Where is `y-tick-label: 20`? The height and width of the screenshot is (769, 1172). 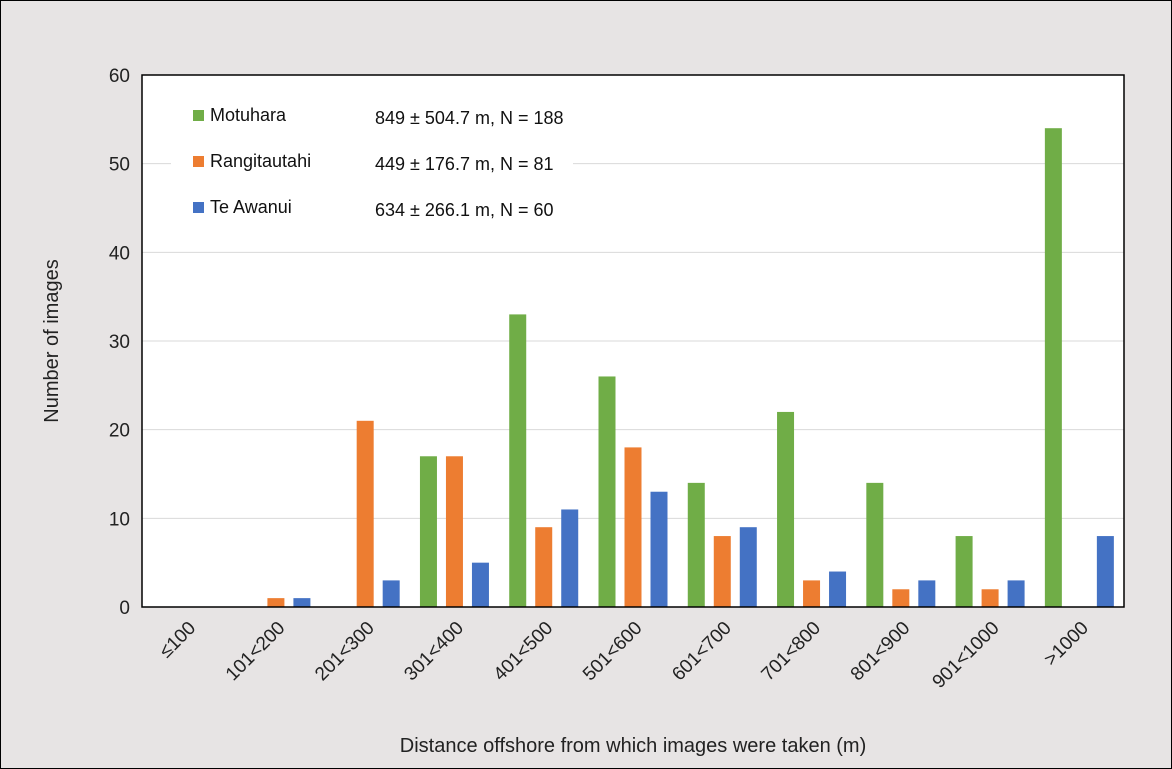 y-tick-label: 20 is located at coordinates (119, 431).